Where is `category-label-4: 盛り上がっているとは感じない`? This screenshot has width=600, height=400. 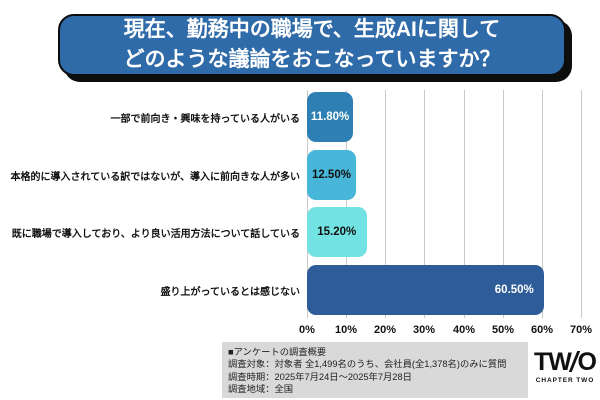 category-label-4: 盛り上がっているとは感じない is located at coordinates (230, 292).